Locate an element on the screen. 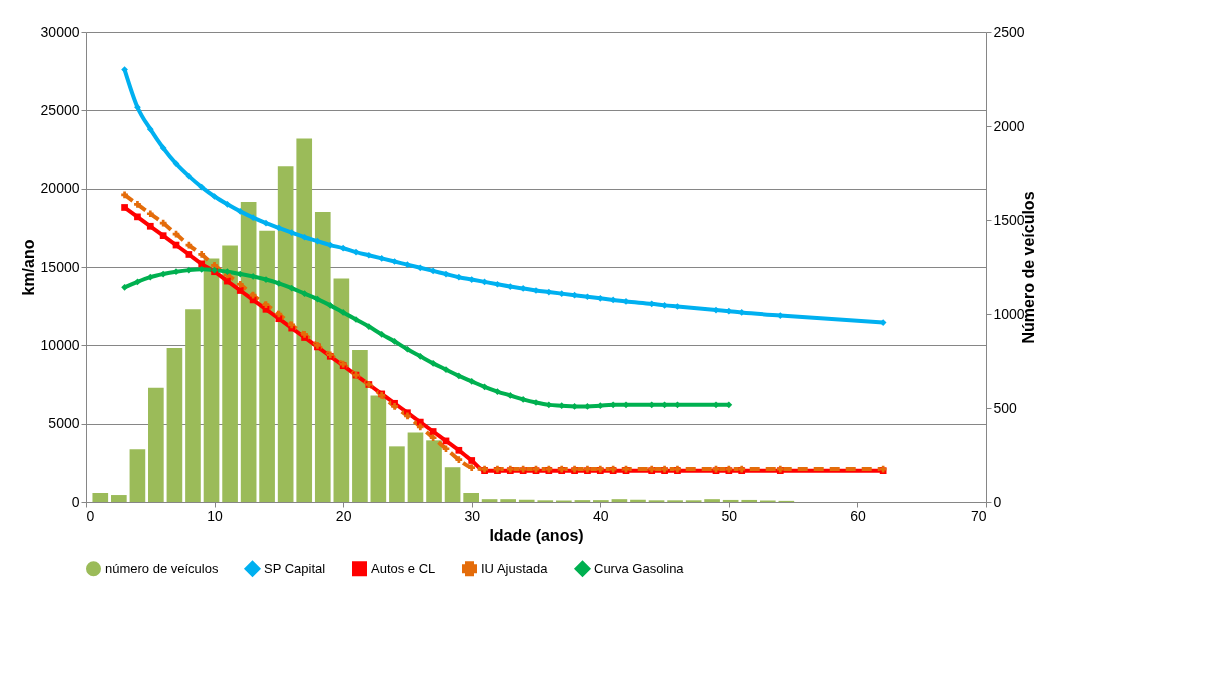 This screenshot has height=685, width=1216. legend-label: SP Capital is located at coordinates (295, 568).